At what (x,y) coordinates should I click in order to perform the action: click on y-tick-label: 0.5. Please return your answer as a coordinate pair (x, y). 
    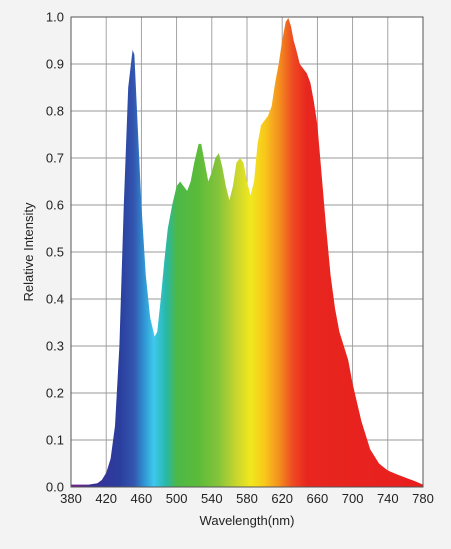
    Looking at the image, I should click on (55, 252).